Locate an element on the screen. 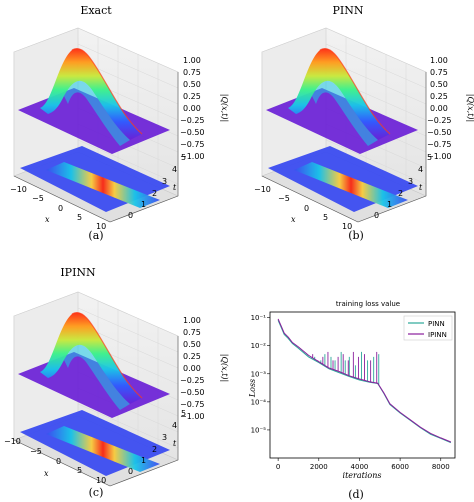  x-tick-label: 2000 is located at coordinates (319, 467).